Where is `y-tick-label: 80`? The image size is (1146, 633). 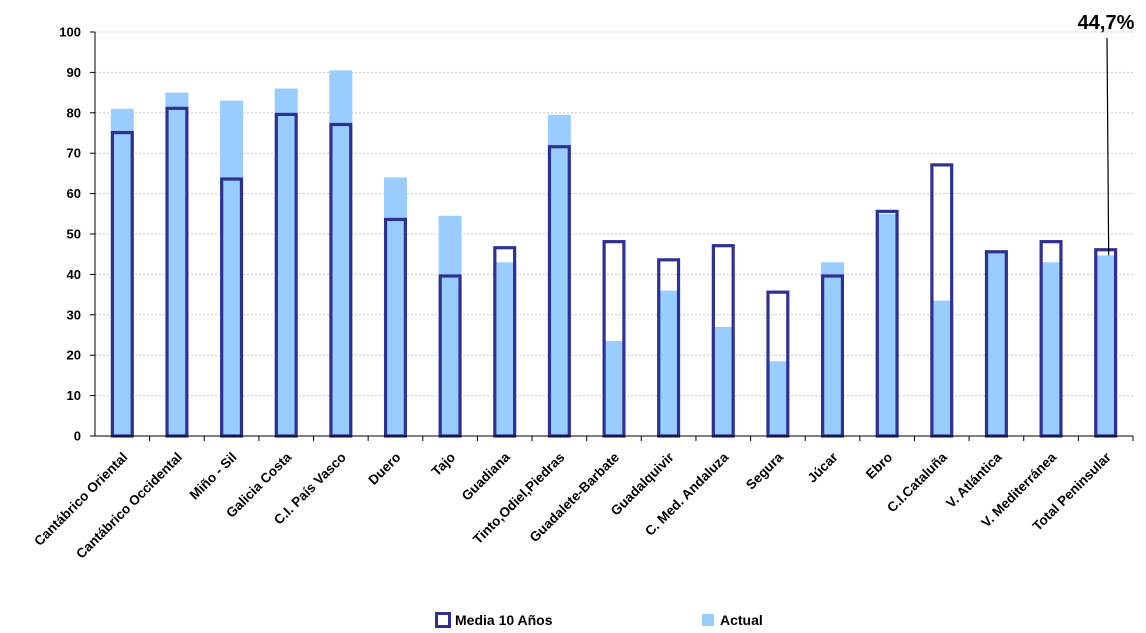 y-tick-label: 80 is located at coordinates (74, 112).